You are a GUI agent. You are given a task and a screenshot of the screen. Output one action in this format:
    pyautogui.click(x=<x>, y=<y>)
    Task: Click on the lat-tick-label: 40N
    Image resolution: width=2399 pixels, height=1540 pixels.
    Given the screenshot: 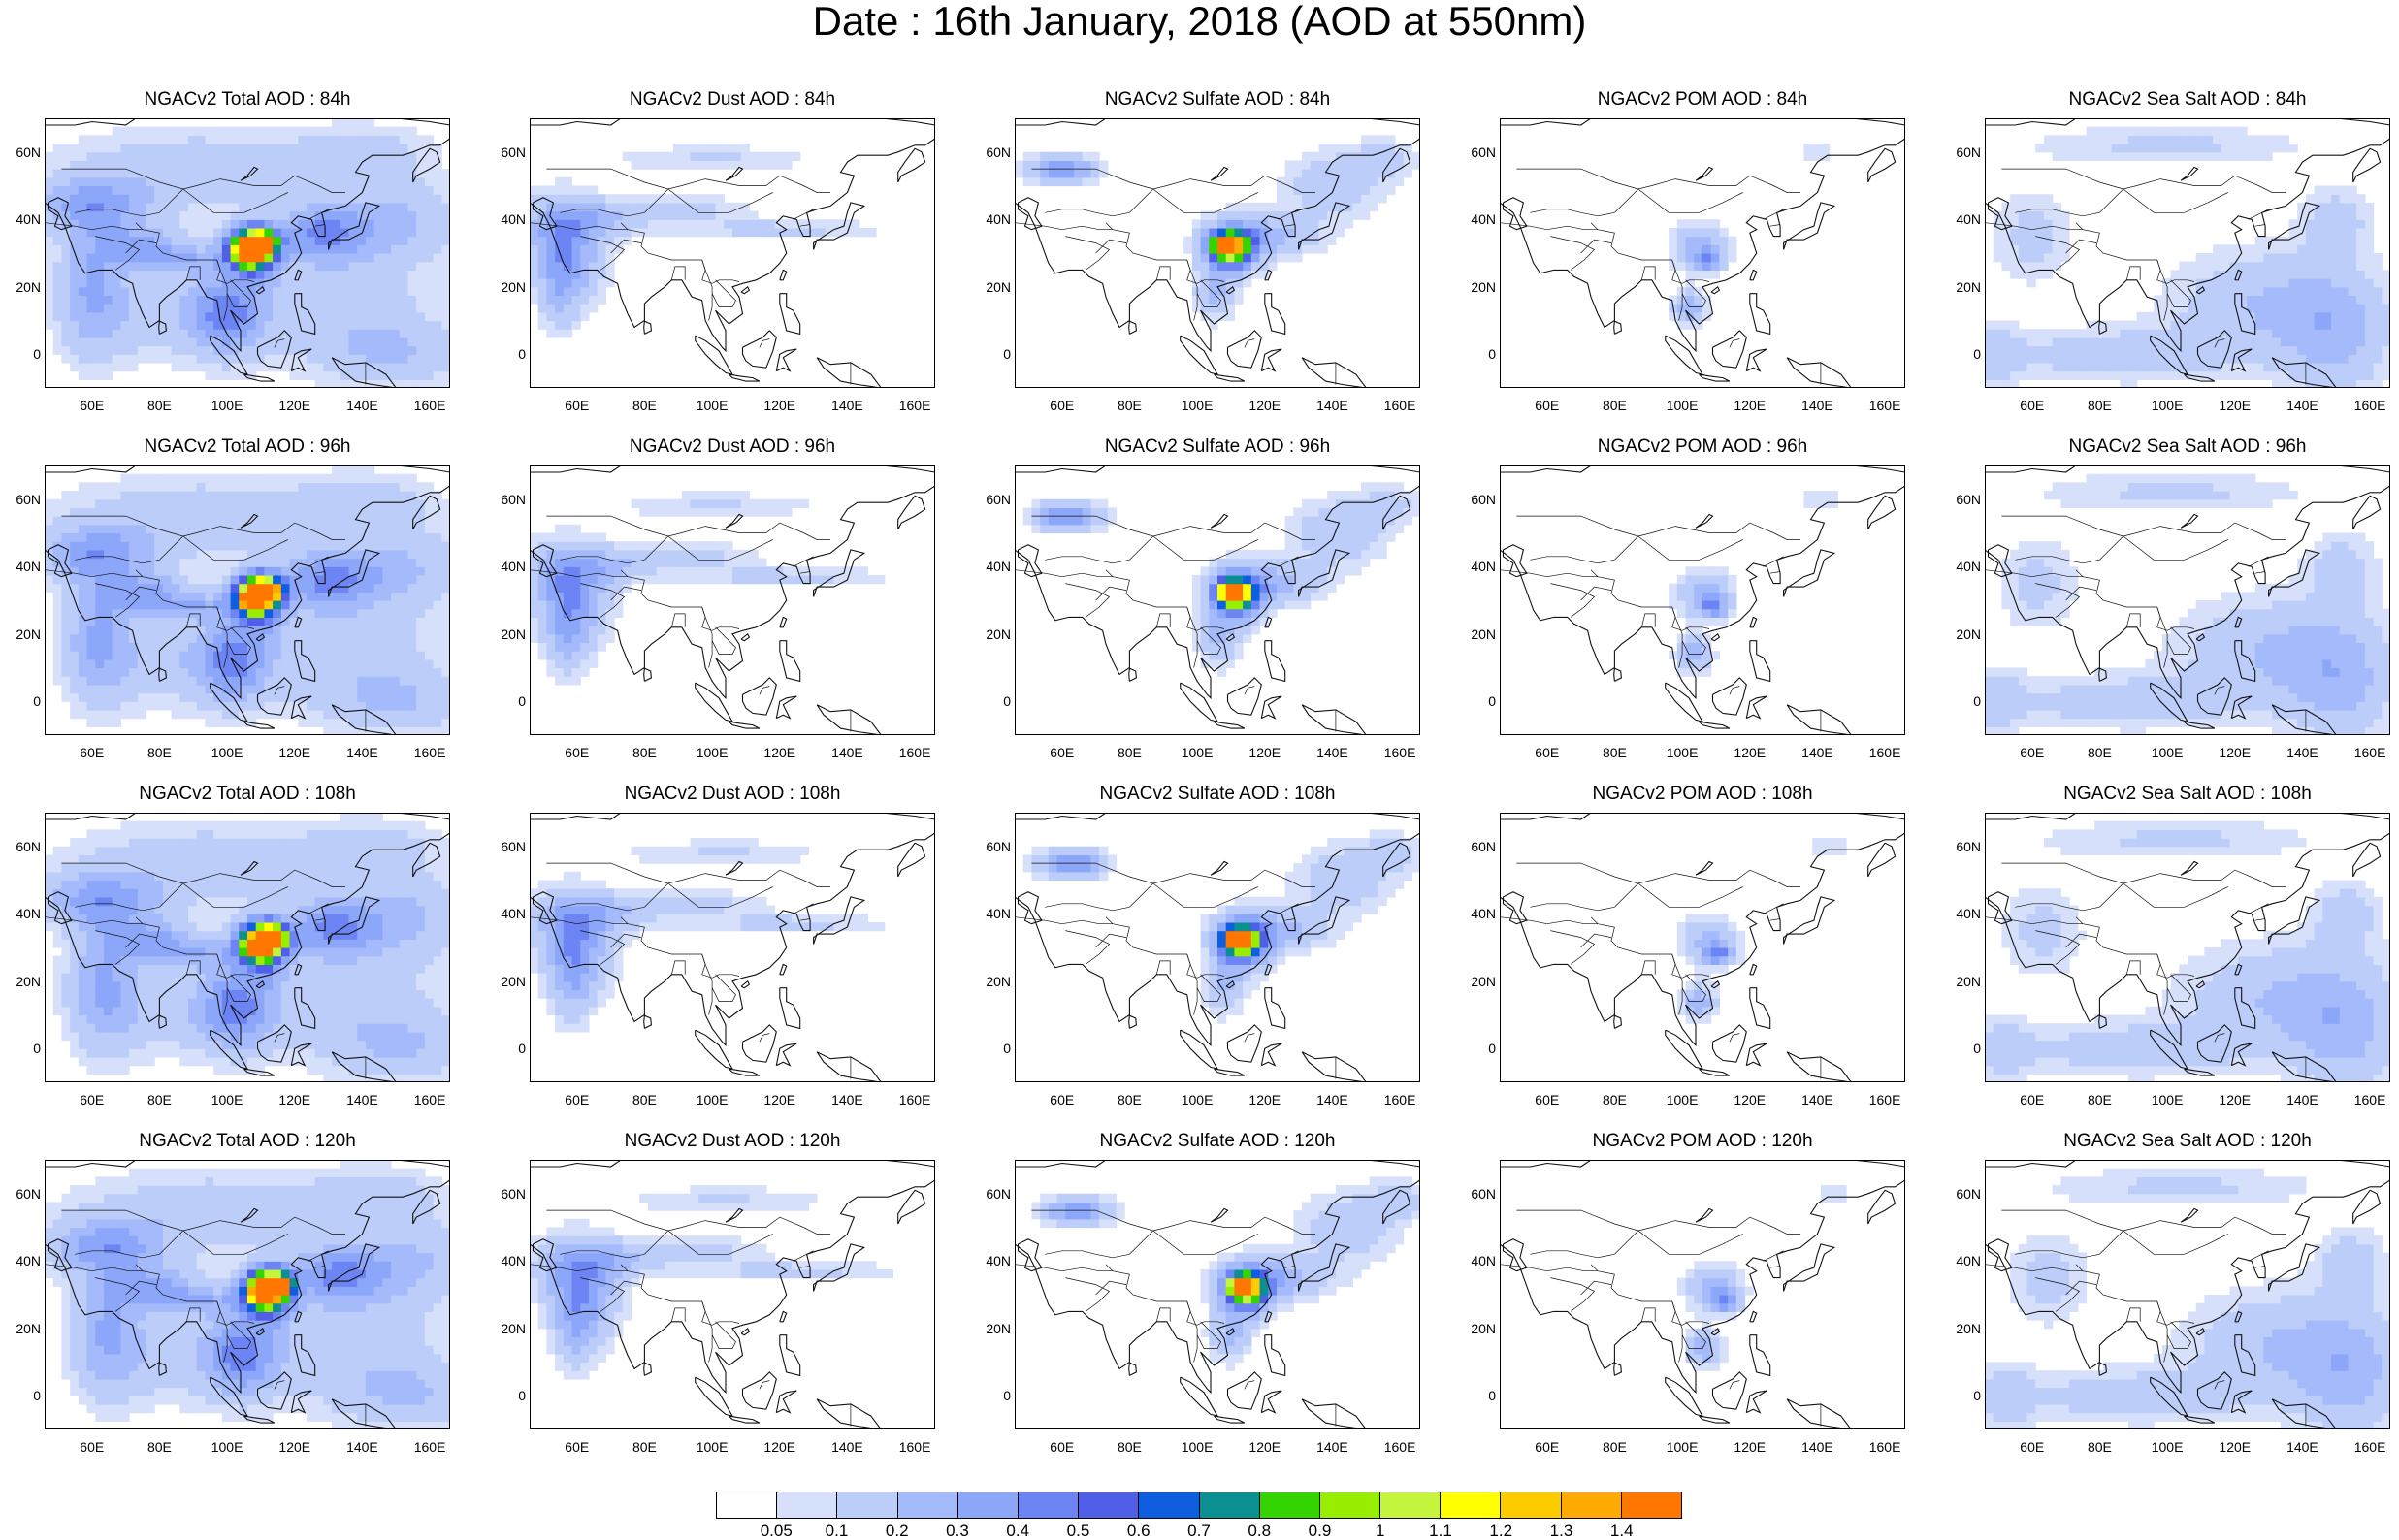 What is the action you would take?
    pyautogui.click(x=999, y=220)
    